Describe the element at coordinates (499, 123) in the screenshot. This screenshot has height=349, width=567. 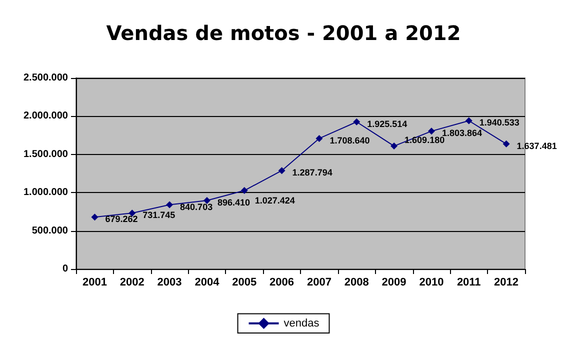
I see `data-label: 1.940.533` at that location.